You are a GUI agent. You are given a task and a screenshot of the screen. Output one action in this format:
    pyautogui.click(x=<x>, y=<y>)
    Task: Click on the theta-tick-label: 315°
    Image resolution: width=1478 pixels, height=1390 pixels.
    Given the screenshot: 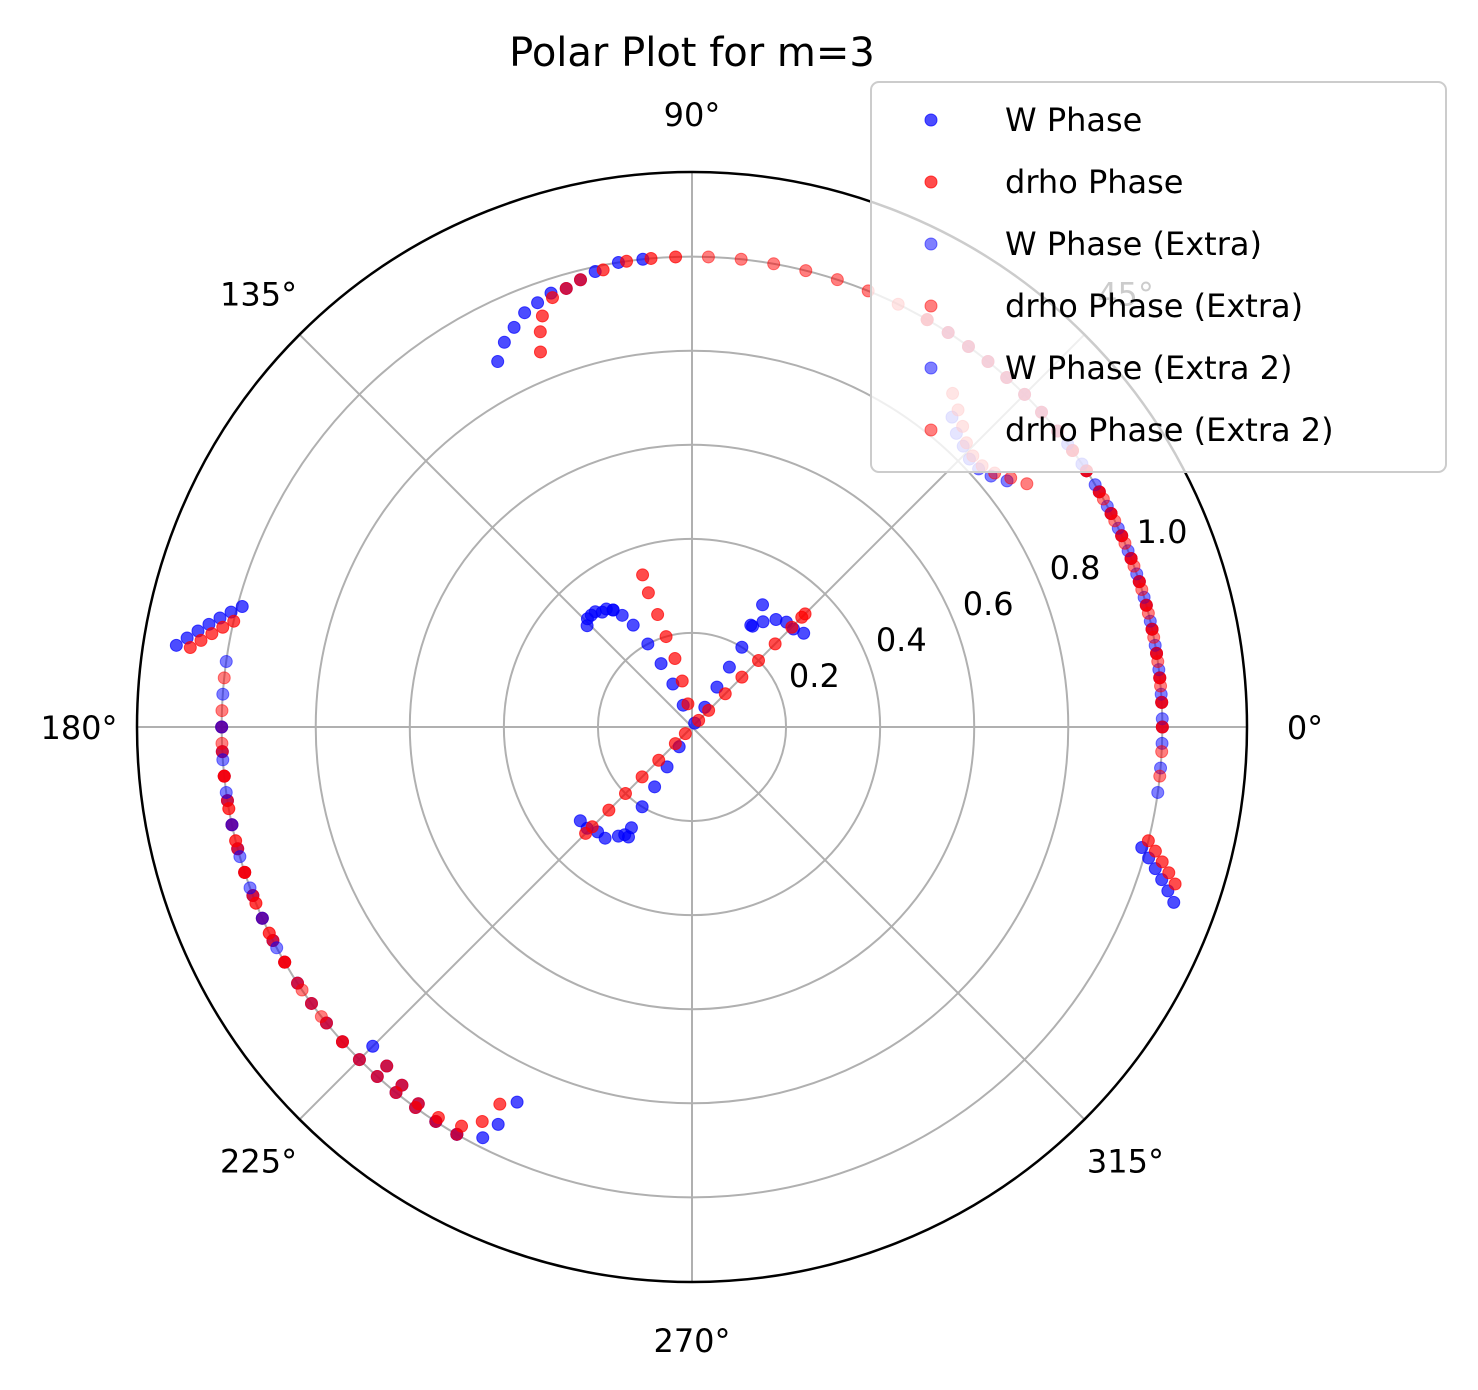 What is the action you would take?
    pyautogui.click(x=1125, y=1161)
    